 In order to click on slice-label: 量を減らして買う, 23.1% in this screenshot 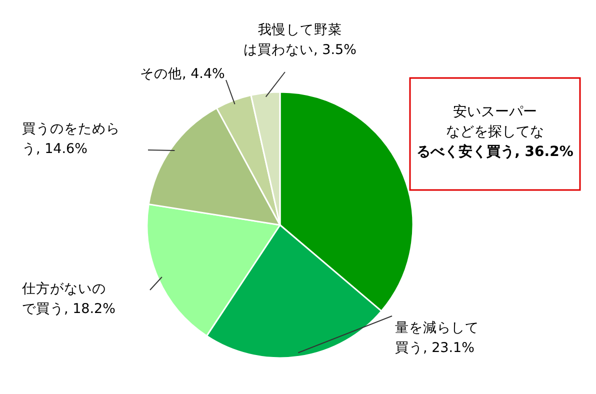, I will do `click(437, 338)`.